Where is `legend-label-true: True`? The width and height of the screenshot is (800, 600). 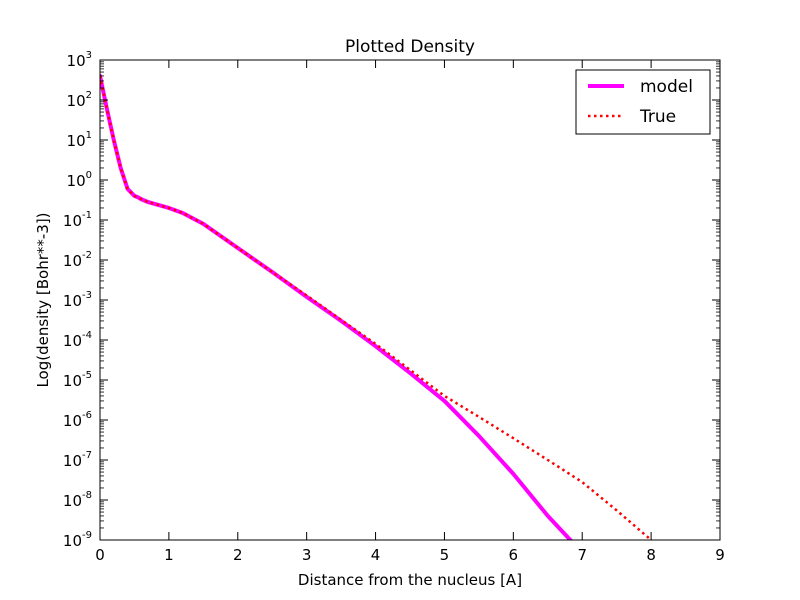 legend-label-true: True is located at coordinates (657, 117).